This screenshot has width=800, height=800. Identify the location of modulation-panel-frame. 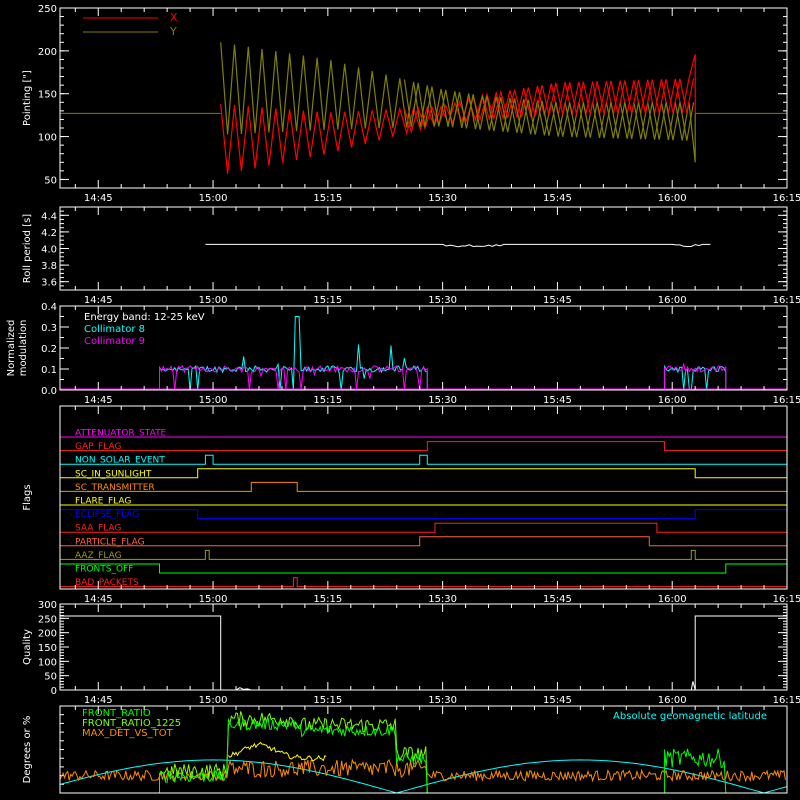
(423, 348).